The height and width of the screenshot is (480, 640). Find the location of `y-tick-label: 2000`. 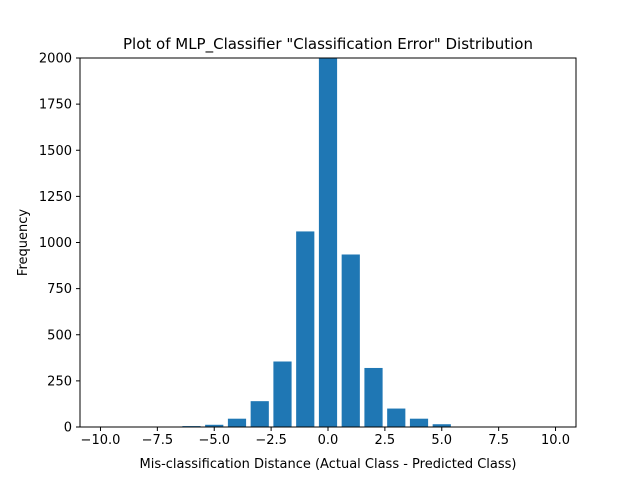

y-tick-label: 2000 is located at coordinates (55, 59).